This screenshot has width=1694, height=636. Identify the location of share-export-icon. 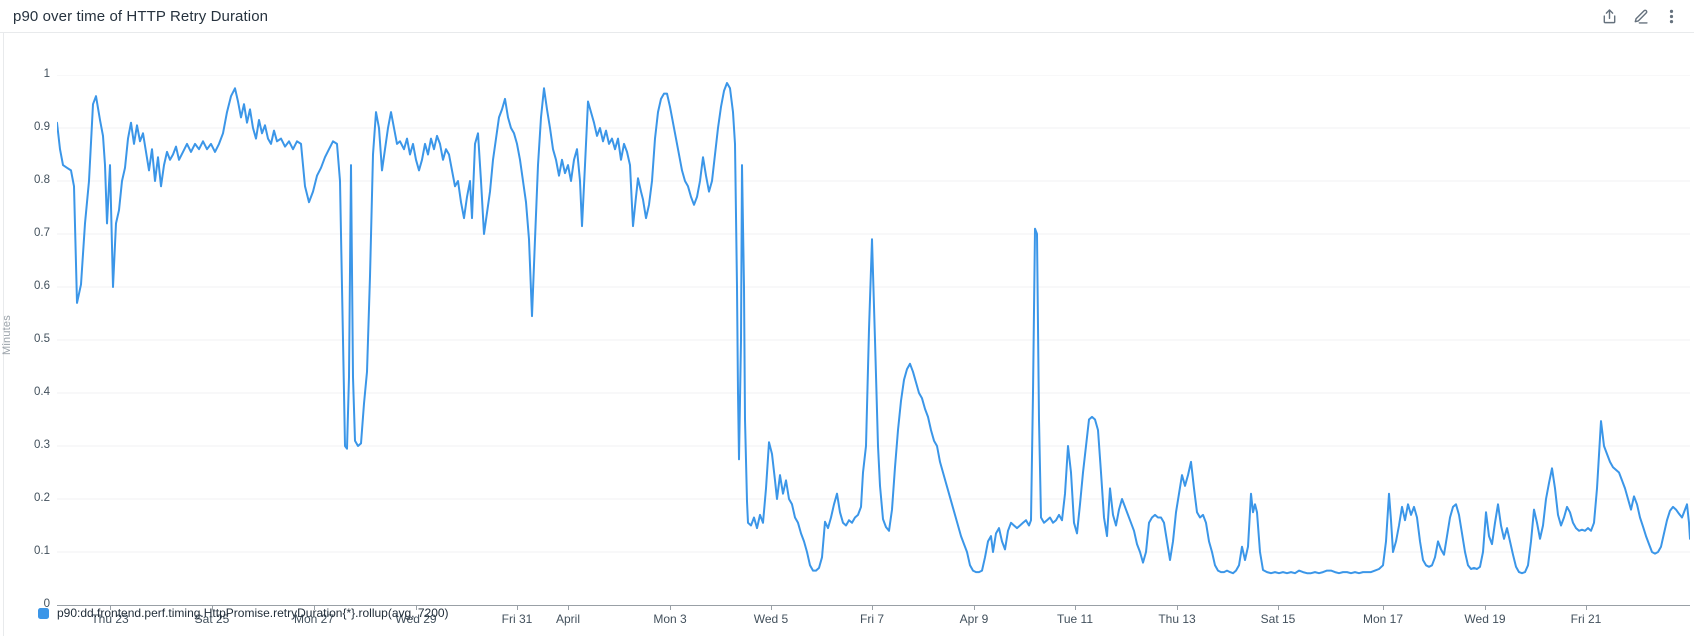
(1609, 16).